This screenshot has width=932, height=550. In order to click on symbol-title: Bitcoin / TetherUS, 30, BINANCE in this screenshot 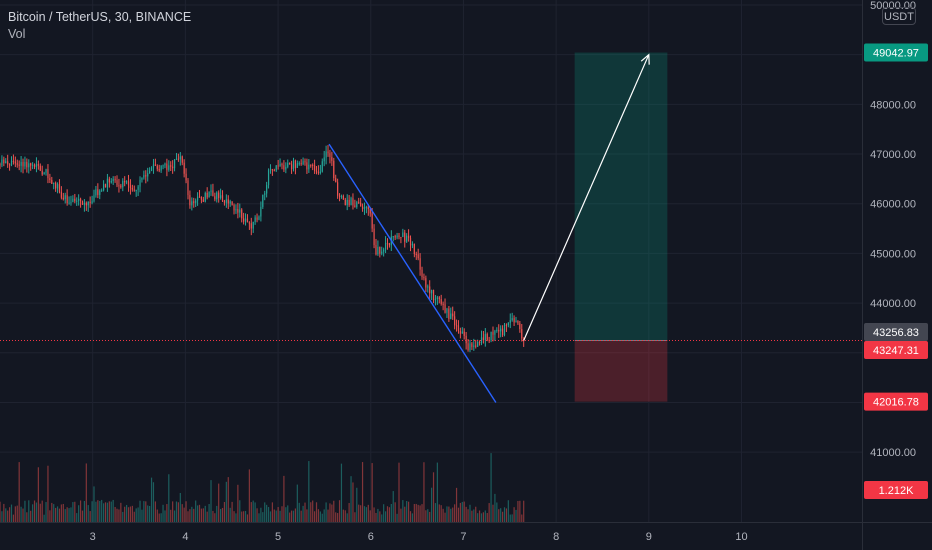, I will do `click(100, 17)`.